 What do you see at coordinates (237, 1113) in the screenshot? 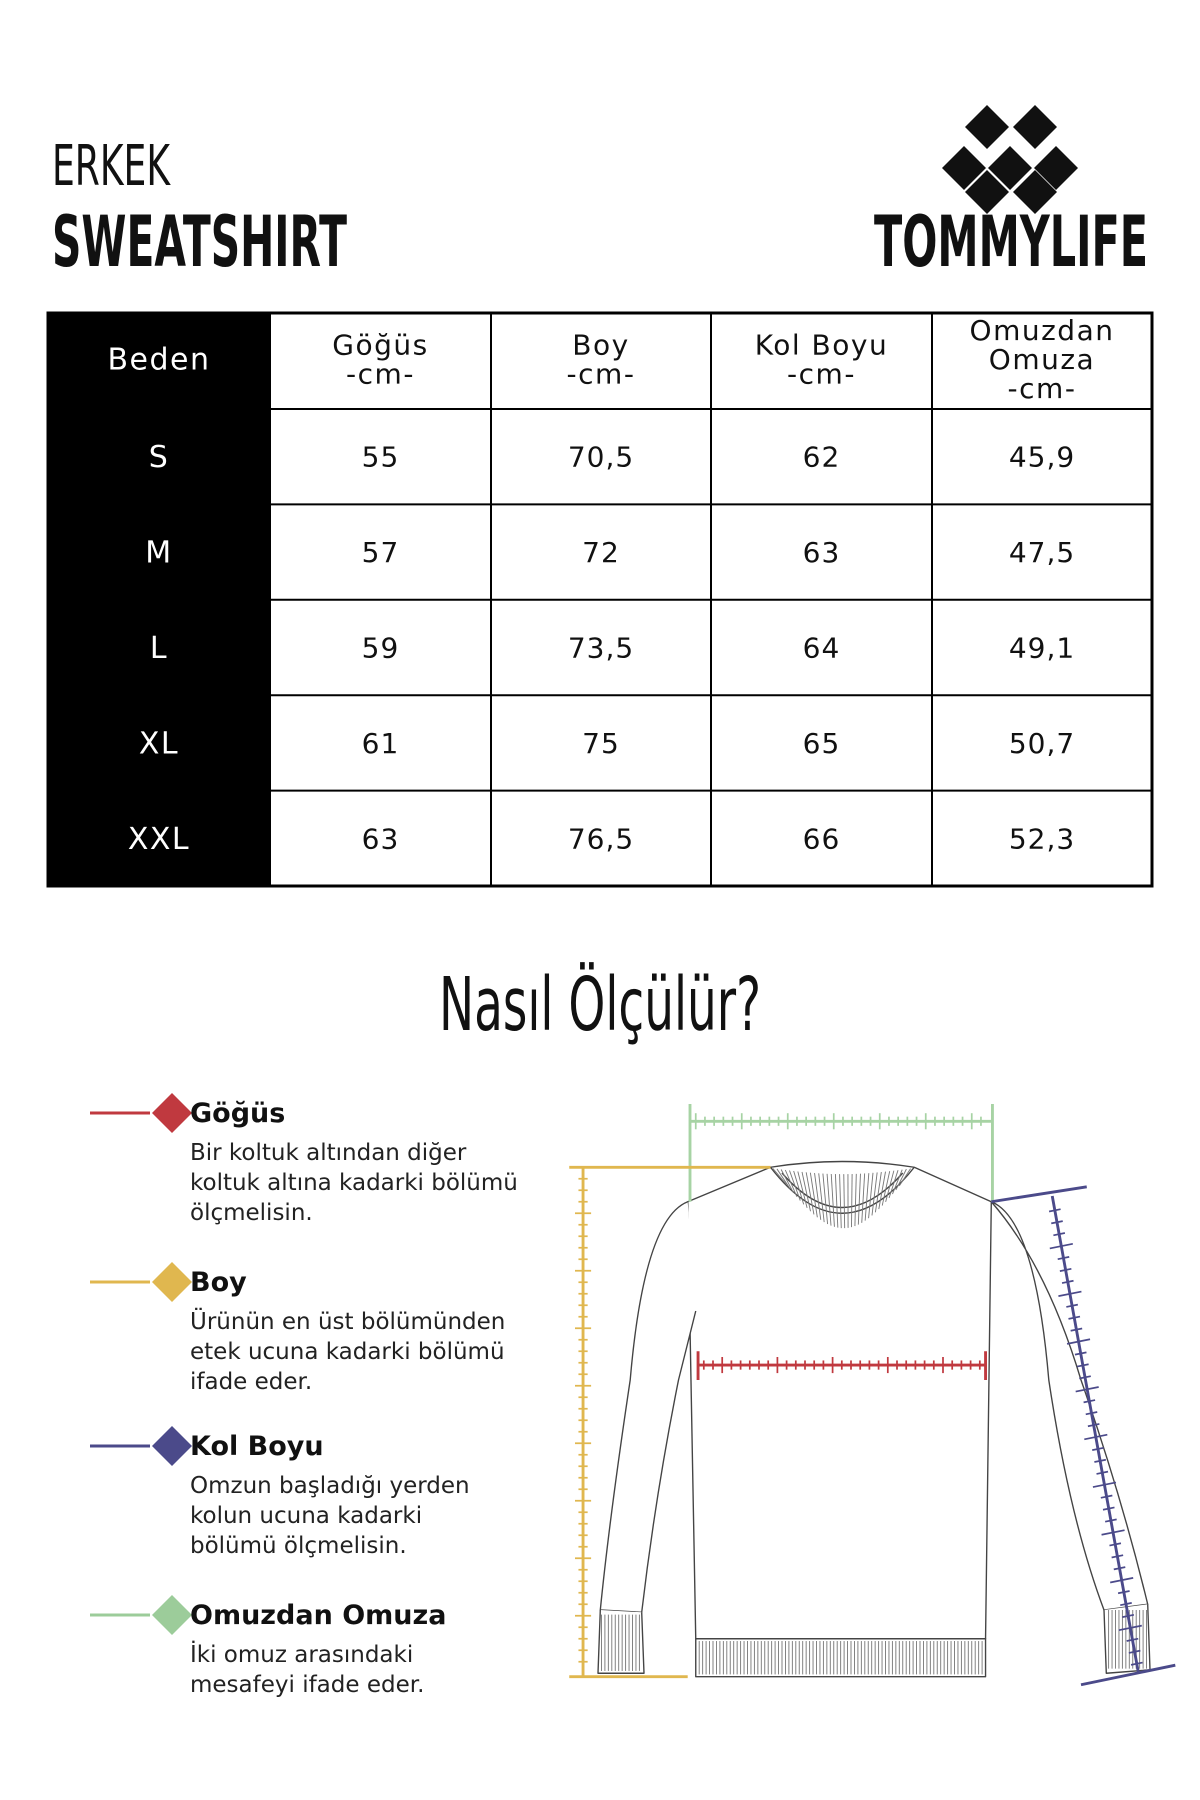
I see `legend-name: Göğüs` at bounding box center [237, 1113].